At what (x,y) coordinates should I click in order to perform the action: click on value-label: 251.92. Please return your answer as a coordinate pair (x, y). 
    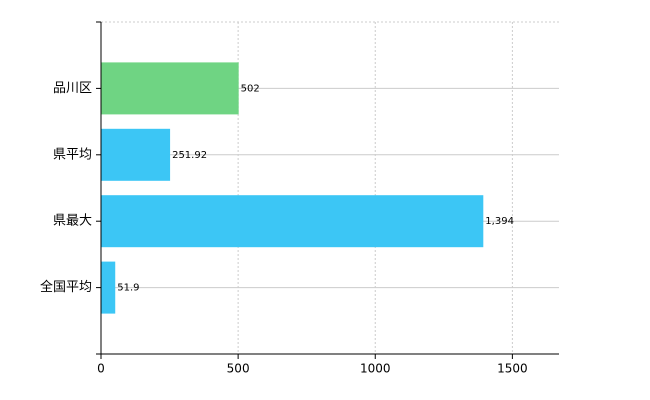
    Looking at the image, I should click on (189, 155).